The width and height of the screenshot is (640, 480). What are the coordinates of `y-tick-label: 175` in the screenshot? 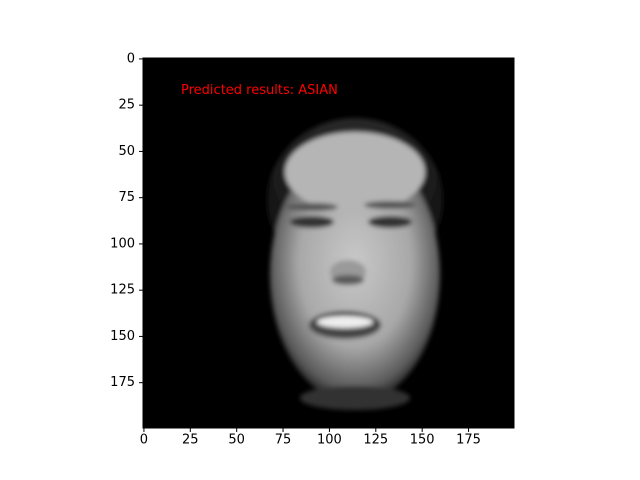 It's located at (122, 382).